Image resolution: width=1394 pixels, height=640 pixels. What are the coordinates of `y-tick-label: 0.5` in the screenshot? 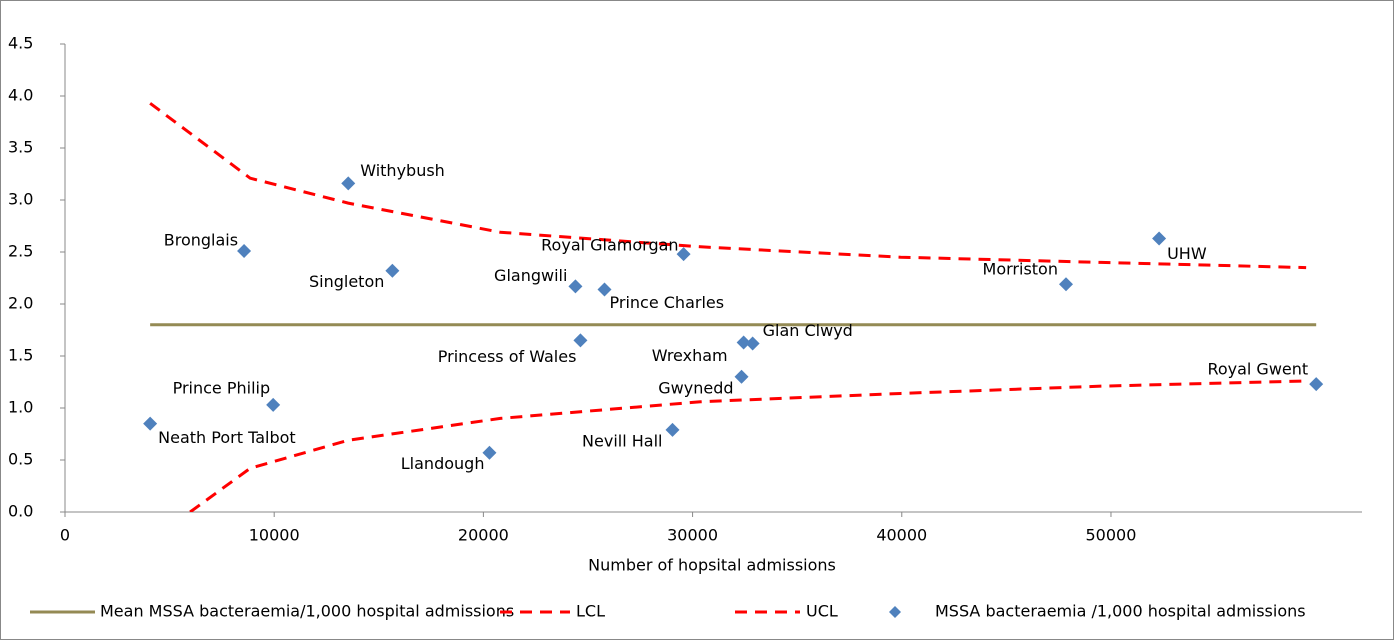 It's located at (20, 459).